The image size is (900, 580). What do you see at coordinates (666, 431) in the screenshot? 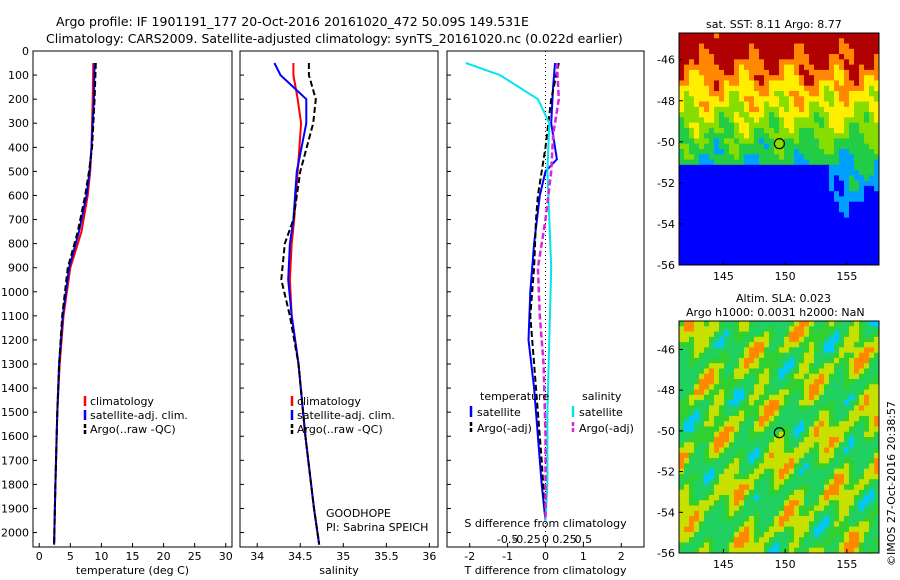
I see `map-y-tick-label: -50` at bounding box center [666, 431].